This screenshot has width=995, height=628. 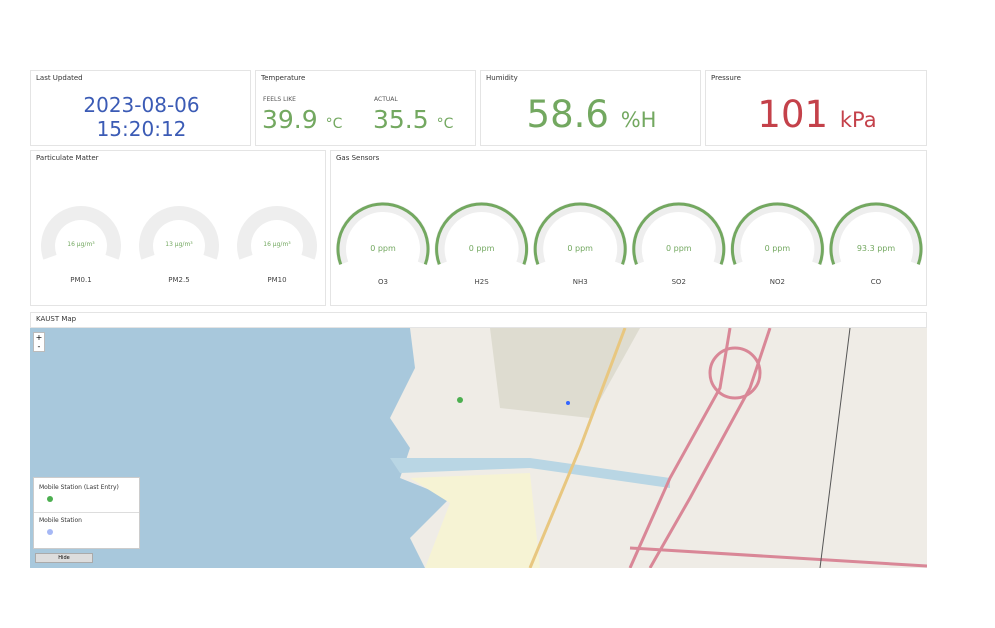 I want to click on gauge-label: NH3, so click(x=580, y=282).